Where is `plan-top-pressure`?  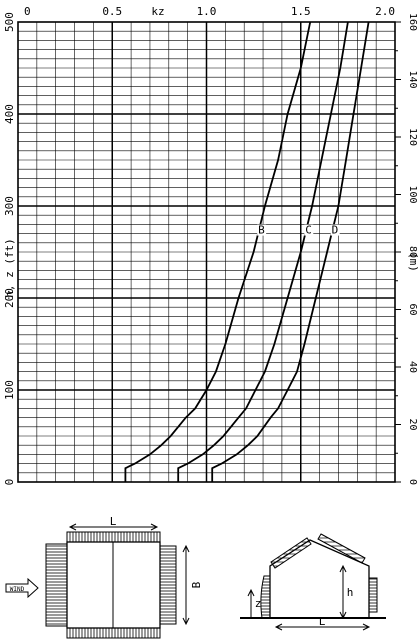 plan-top-pressure is located at coordinates (113, 537).